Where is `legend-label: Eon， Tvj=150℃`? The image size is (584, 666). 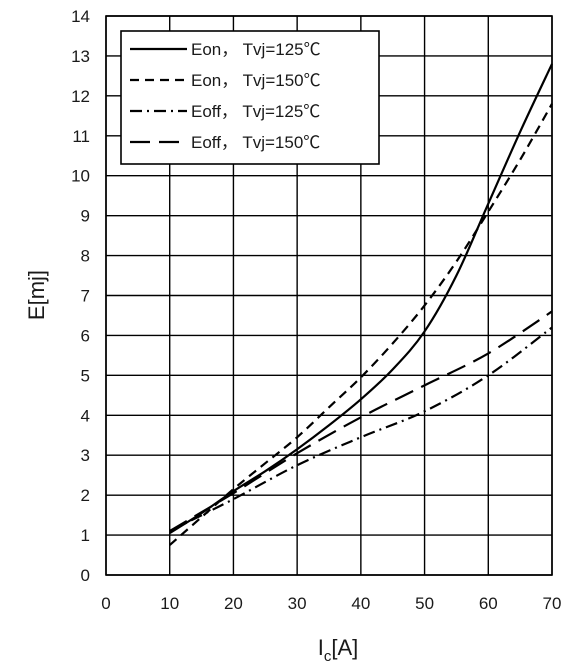
legend-label: Eon， Tvj=150℃ is located at coordinates (256, 80).